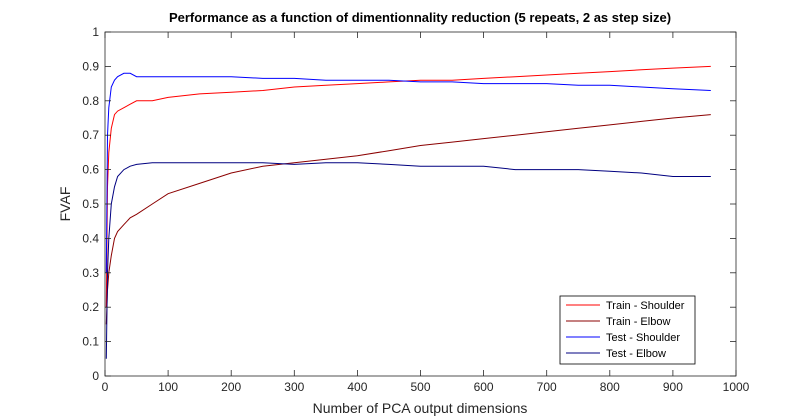 This screenshot has height=420, width=811. What do you see at coordinates (610, 387) in the screenshot?
I see `x-tick-label: 800` at bounding box center [610, 387].